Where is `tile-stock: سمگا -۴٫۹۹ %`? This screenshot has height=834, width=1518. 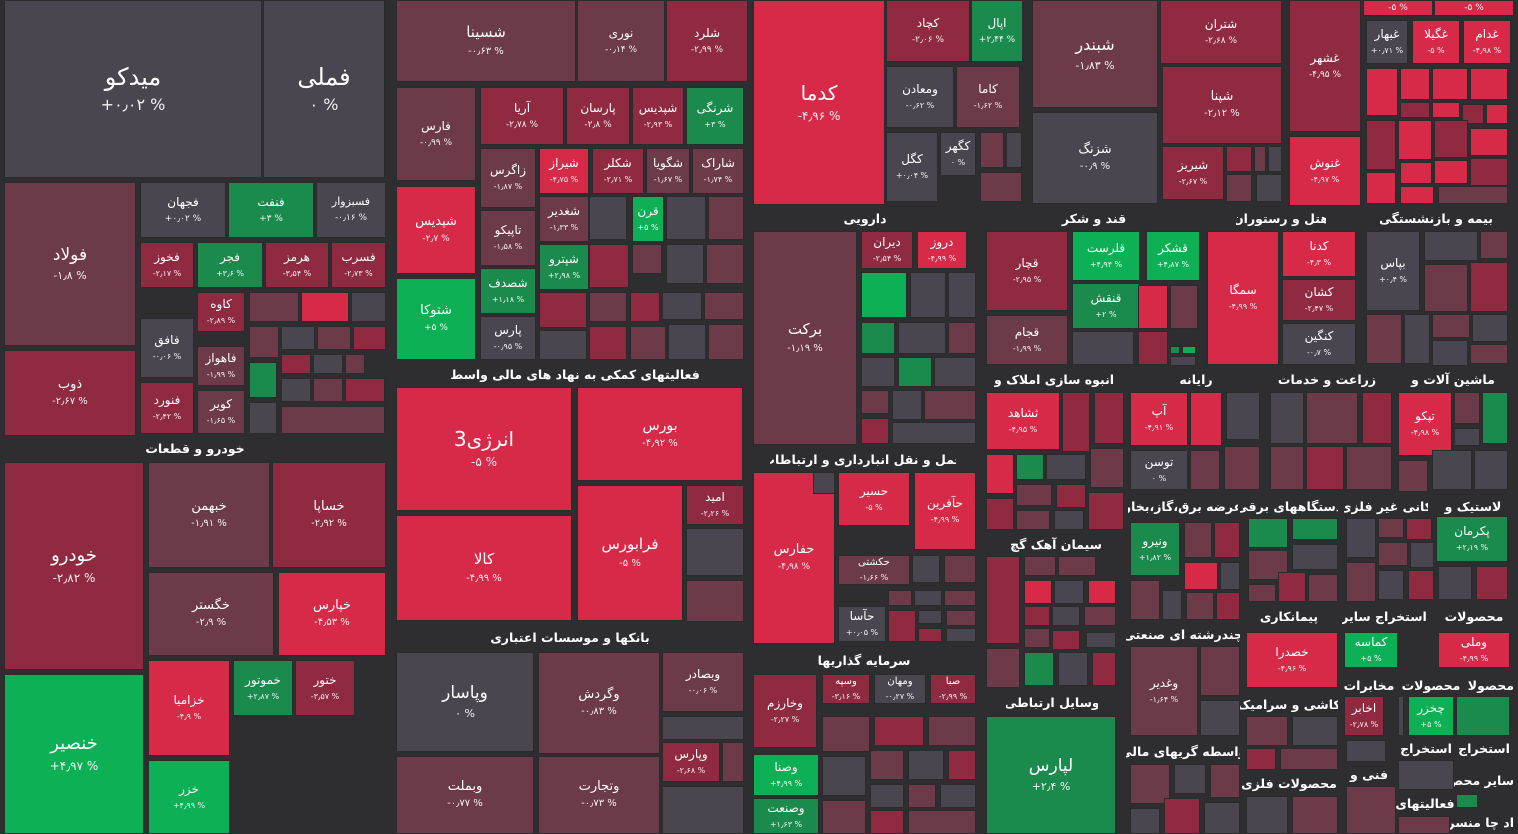
tile-stock: سمگا -۴٫۹۹ % is located at coordinates (1243, 298).